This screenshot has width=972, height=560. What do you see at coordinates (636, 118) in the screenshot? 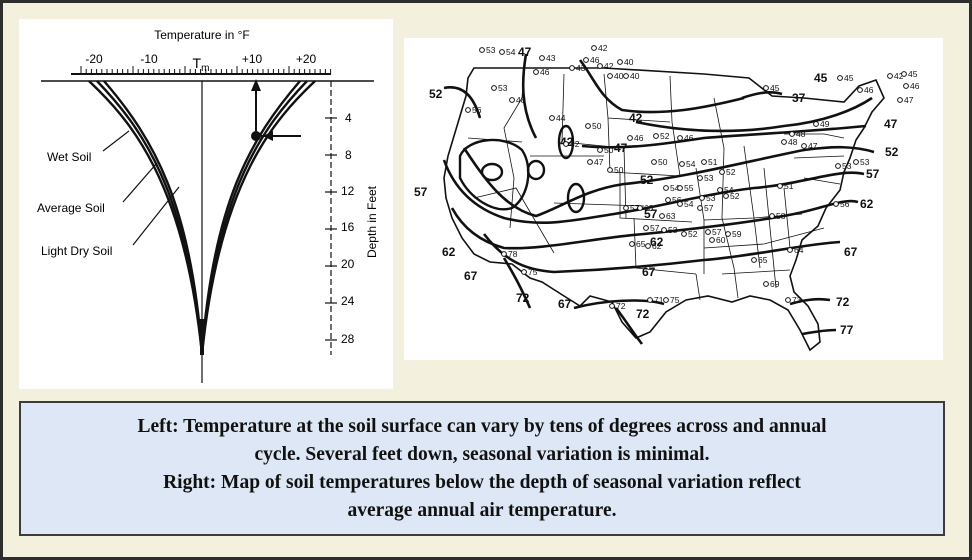
I see `svg-text: 42` at bounding box center [636, 118].